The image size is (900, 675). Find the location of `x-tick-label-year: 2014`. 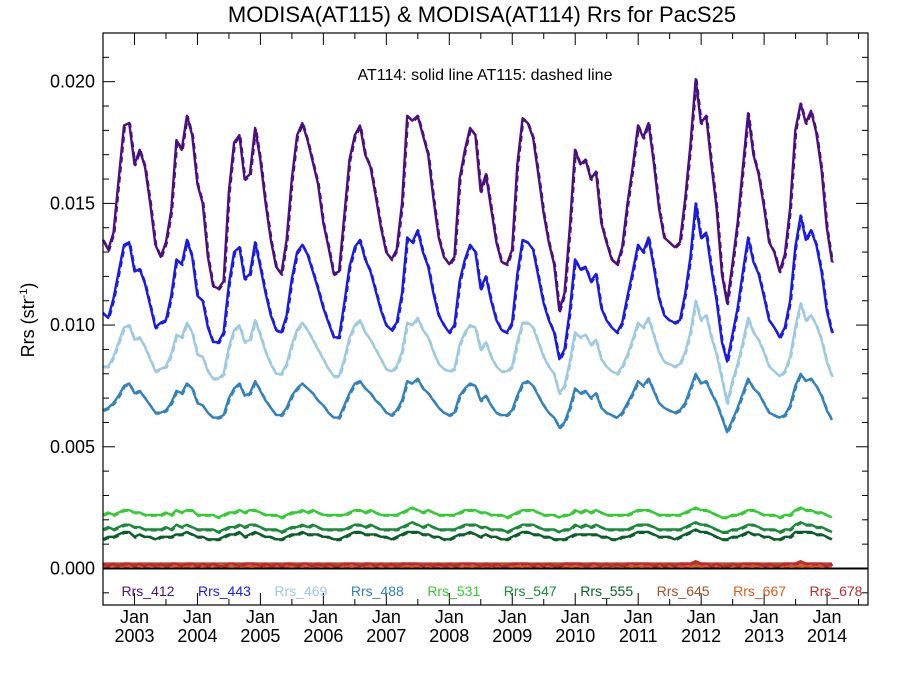

x-tick-label-year: 2014 is located at coordinates (827, 636).